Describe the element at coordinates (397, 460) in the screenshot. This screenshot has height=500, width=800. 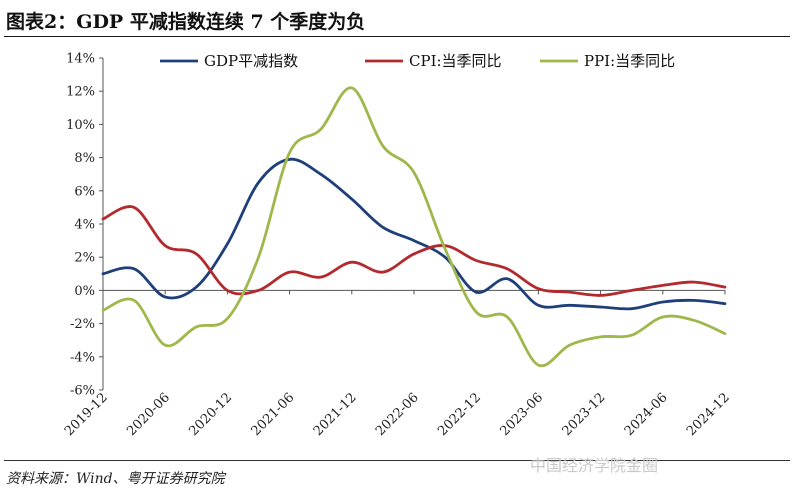
I see `source-divider` at that location.